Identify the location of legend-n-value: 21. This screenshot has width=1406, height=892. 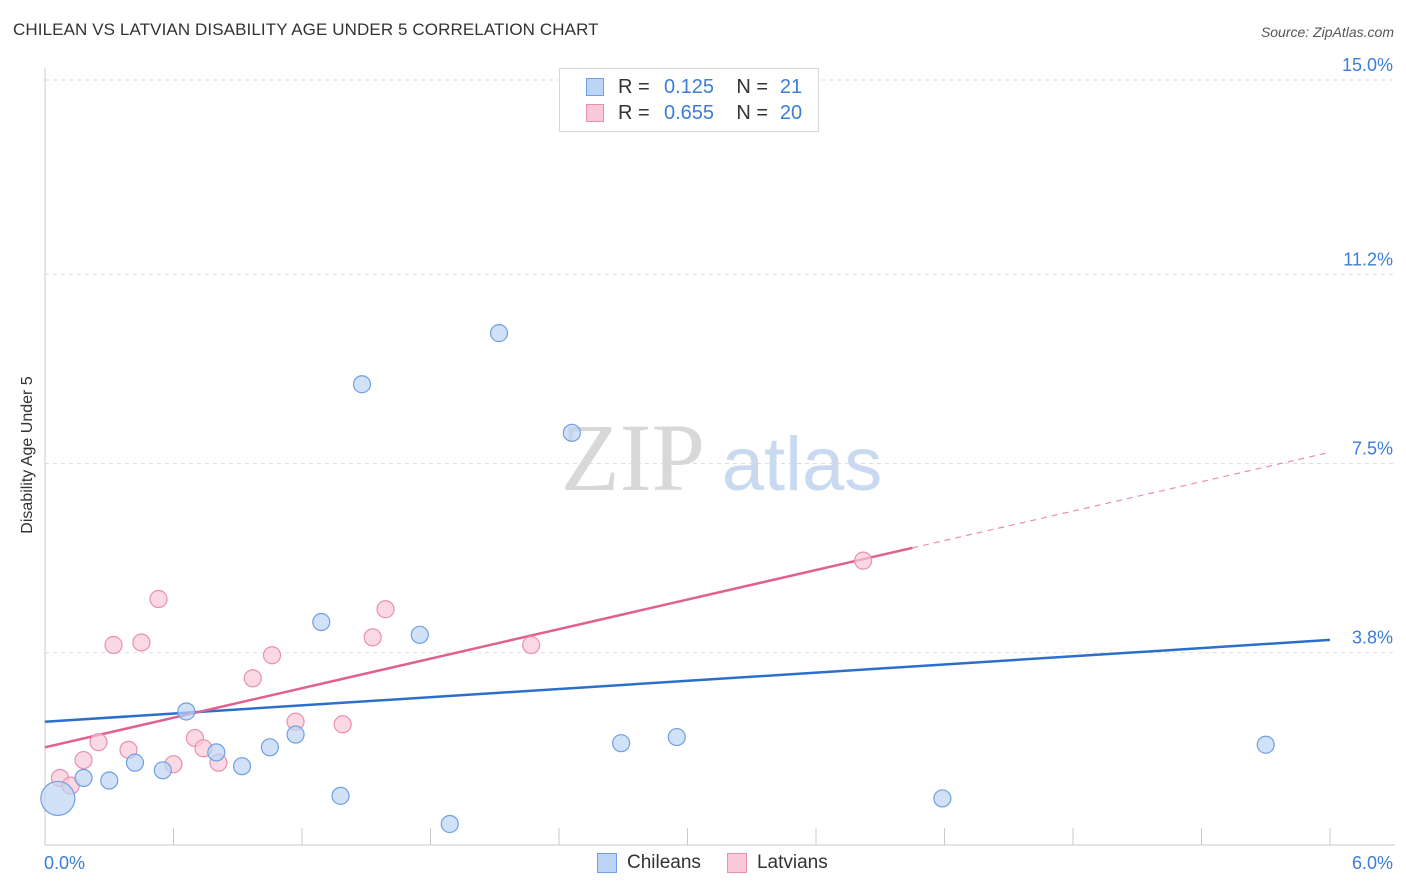
(791, 86).